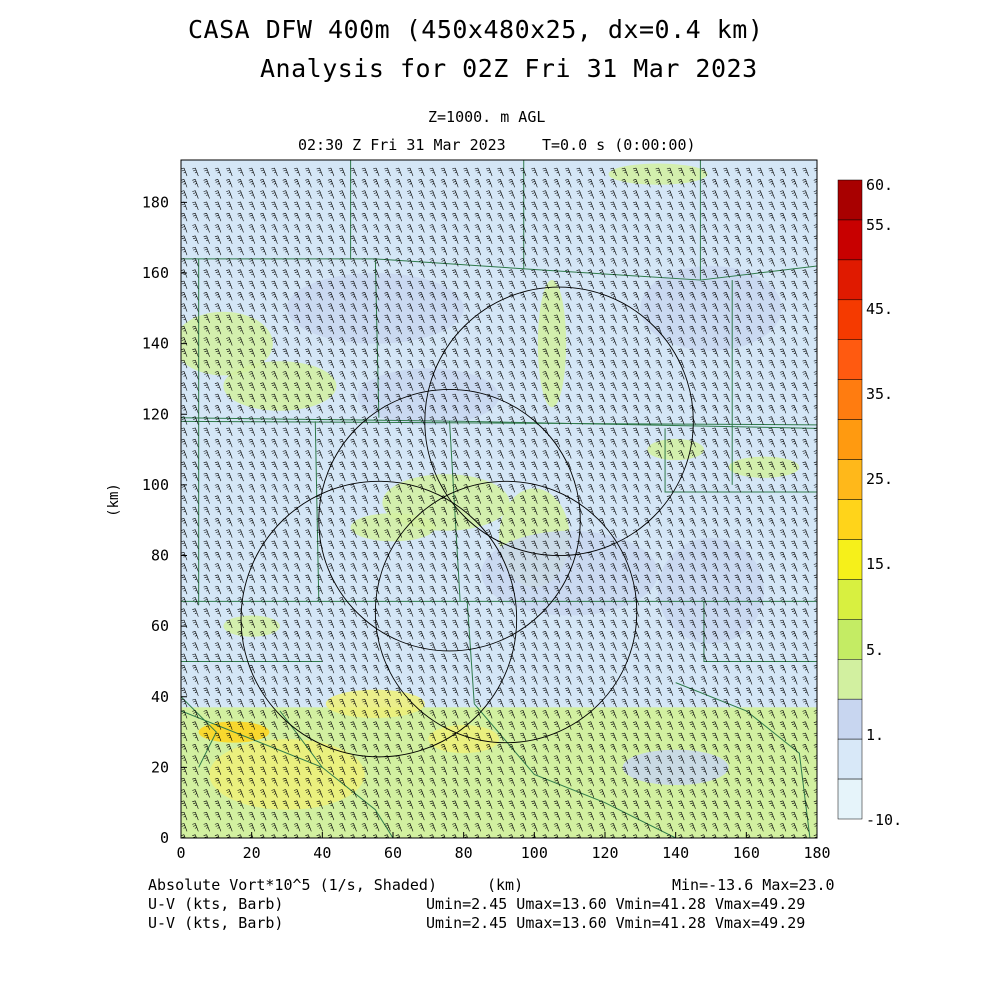 The width and height of the screenshot is (1000, 1000). Describe the element at coordinates (155, 414) in the screenshot. I see `y-tick-label: 120` at that location.